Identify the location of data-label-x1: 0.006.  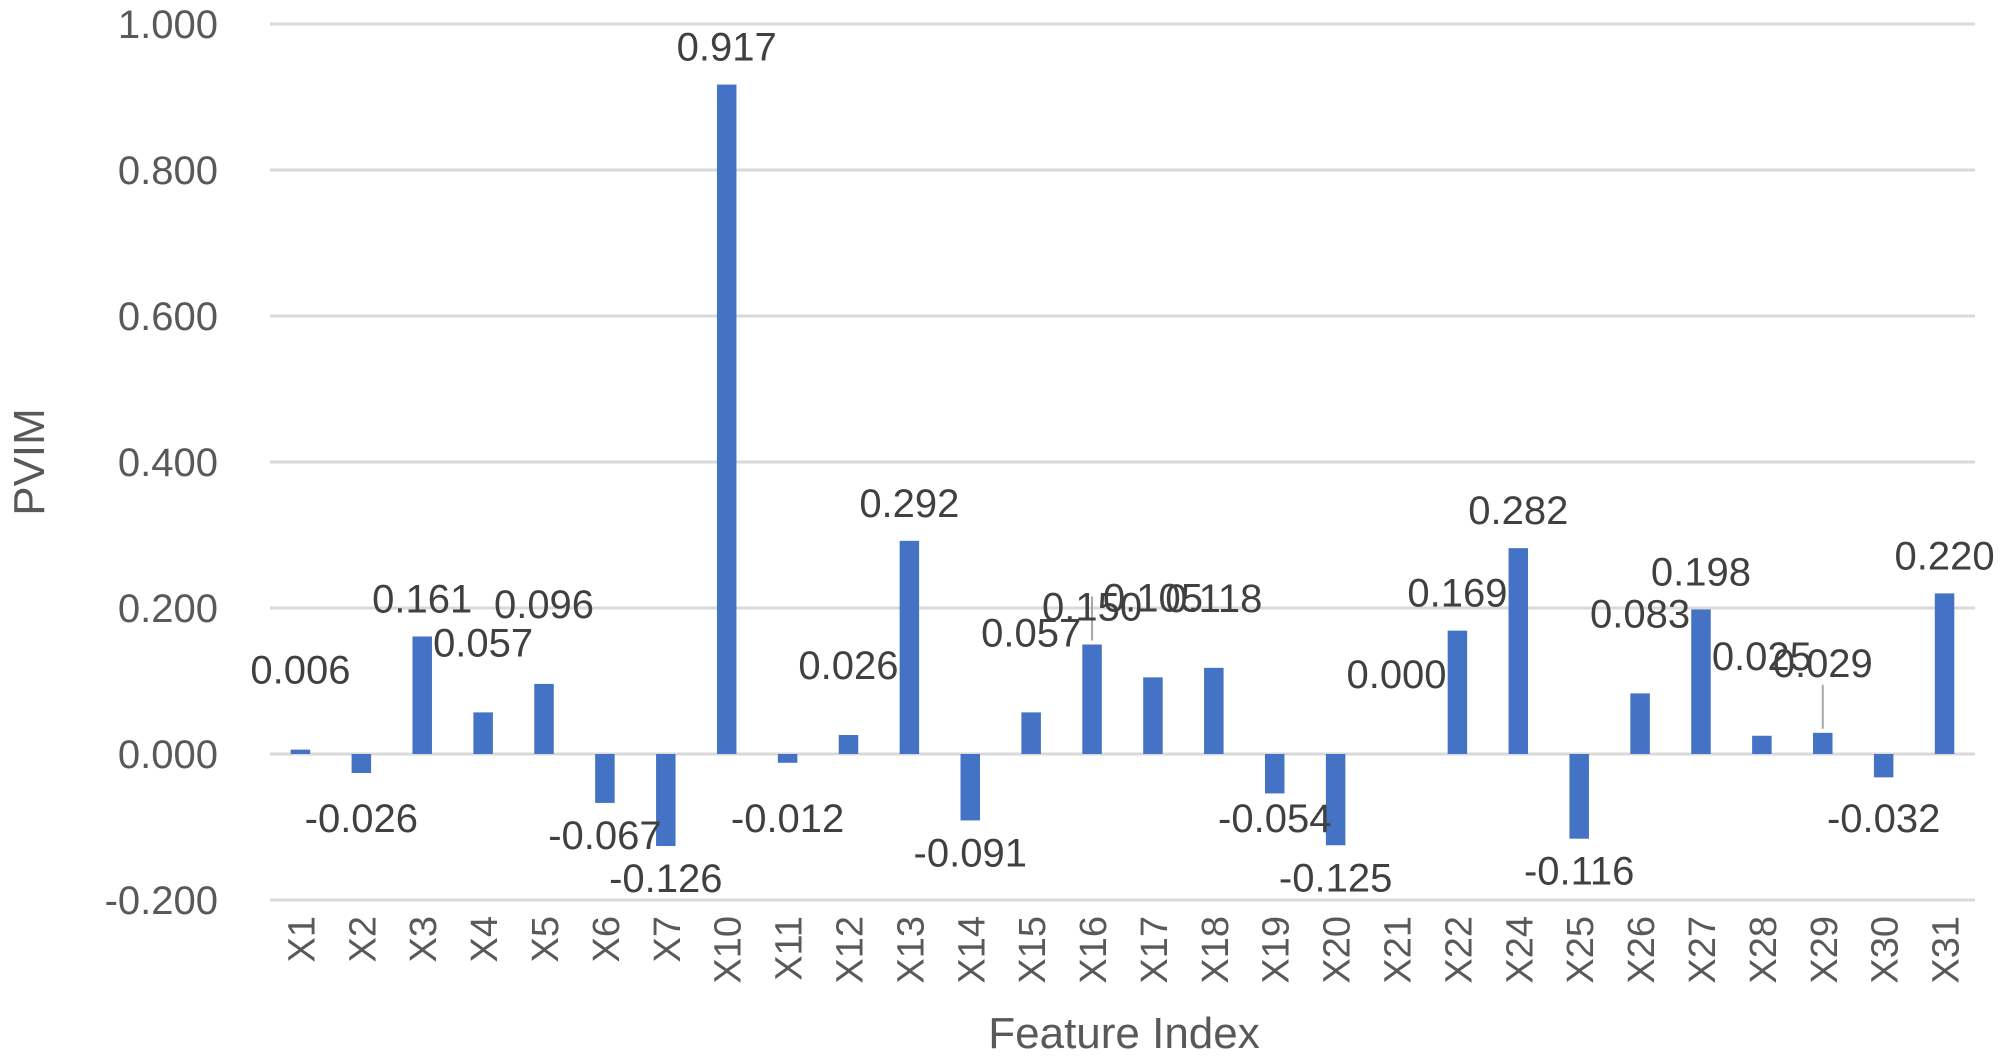
(300, 671).